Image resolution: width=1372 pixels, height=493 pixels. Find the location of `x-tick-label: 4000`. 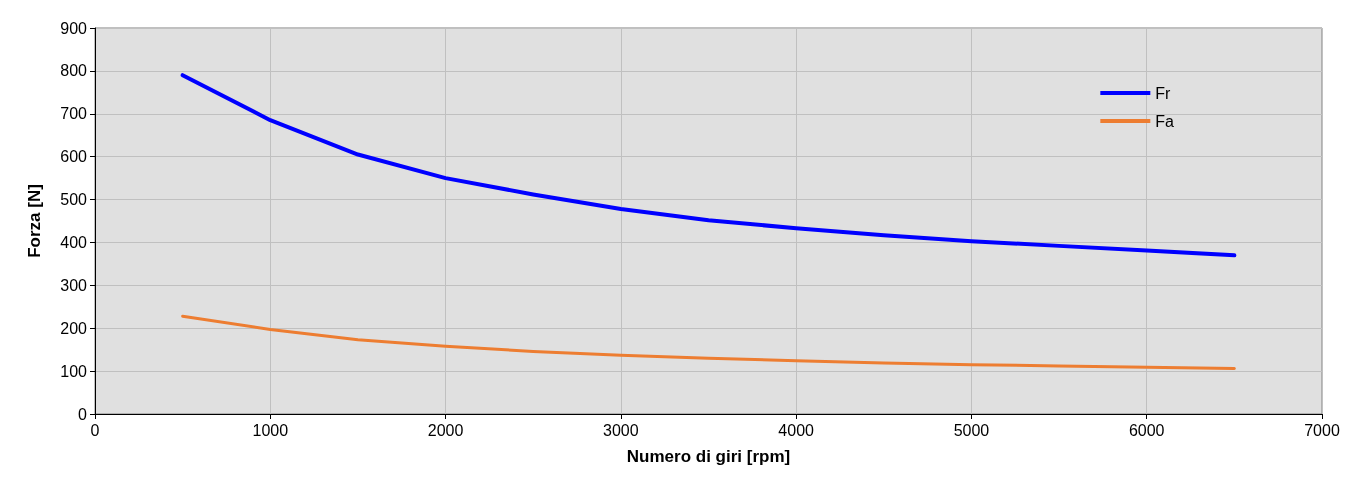

x-tick-label: 4000 is located at coordinates (796, 430).